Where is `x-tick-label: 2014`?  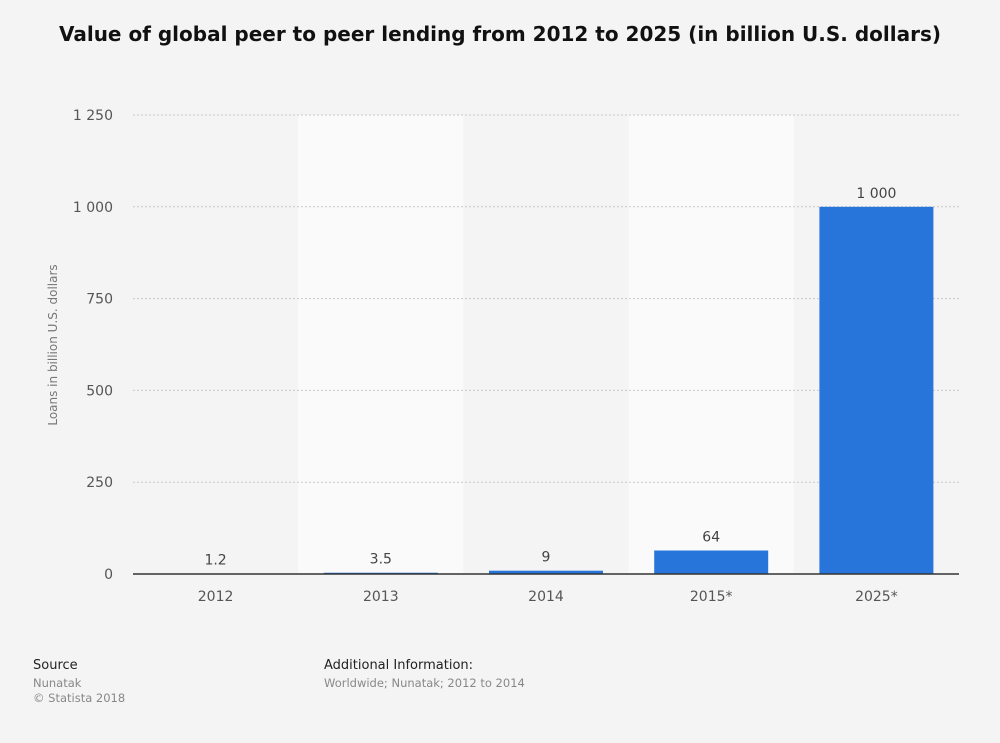
x-tick-label: 2014 is located at coordinates (546, 597).